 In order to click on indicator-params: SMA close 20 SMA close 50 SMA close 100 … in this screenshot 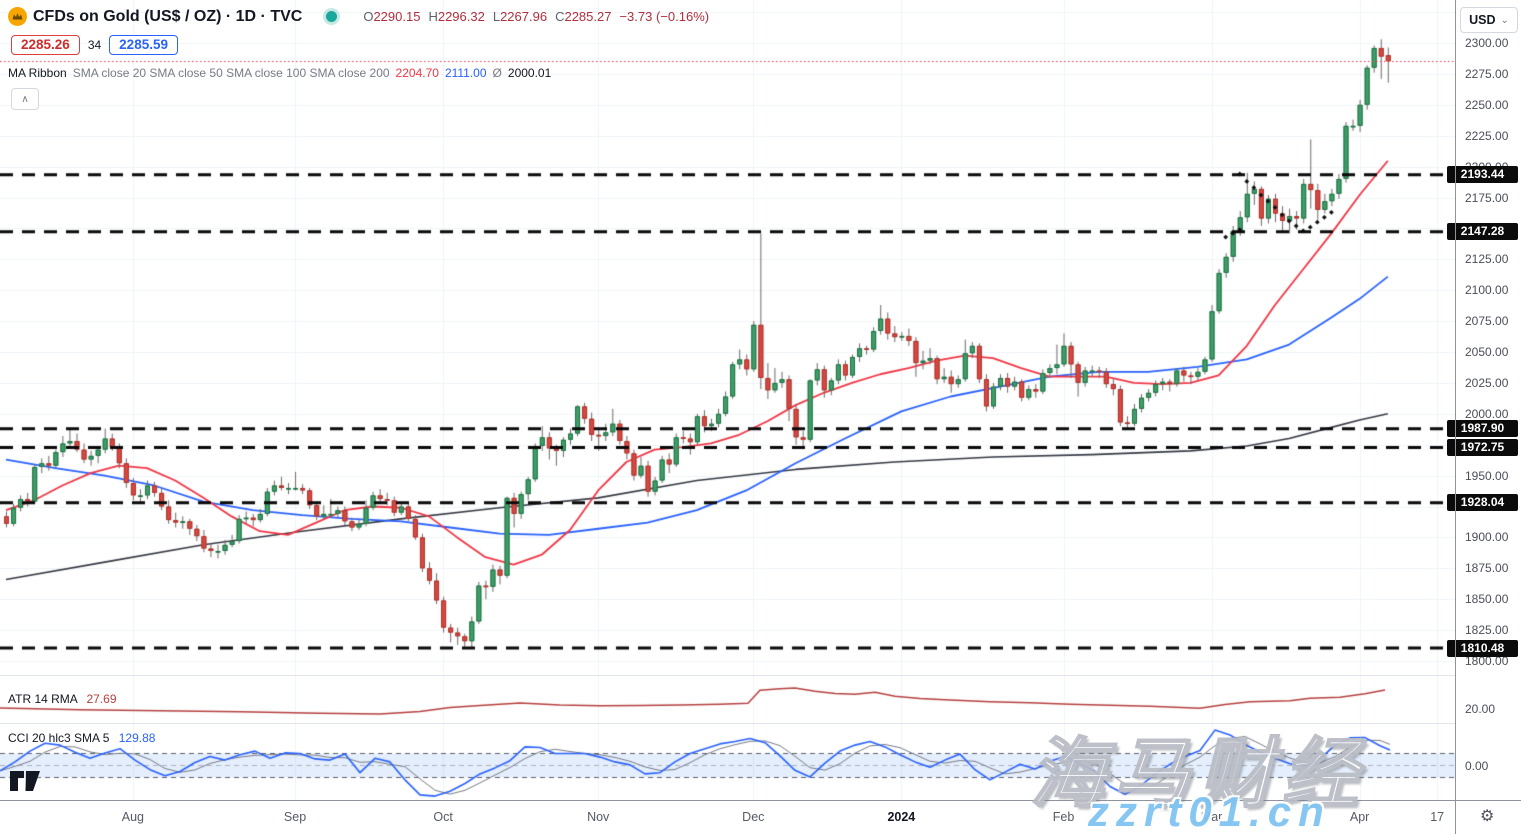, I will do `click(231, 73)`.